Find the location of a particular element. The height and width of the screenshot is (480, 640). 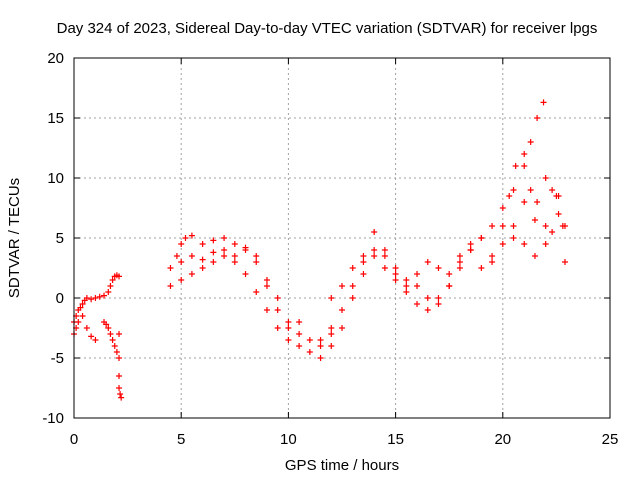

series-segment-early is located at coordinates (97, 298).